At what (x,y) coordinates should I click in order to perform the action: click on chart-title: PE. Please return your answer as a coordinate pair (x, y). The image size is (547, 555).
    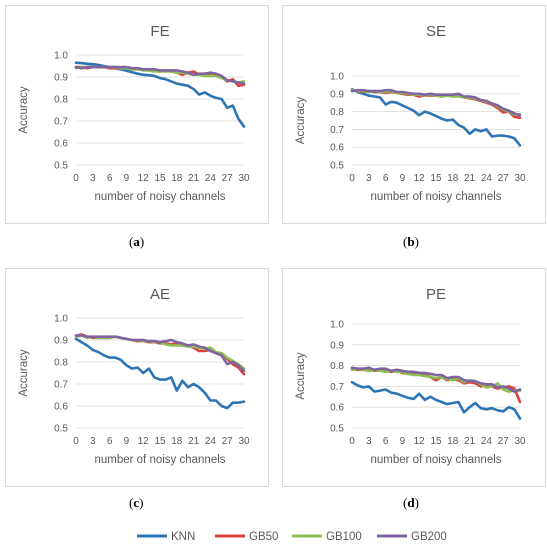
    Looking at the image, I should click on (436, 294).